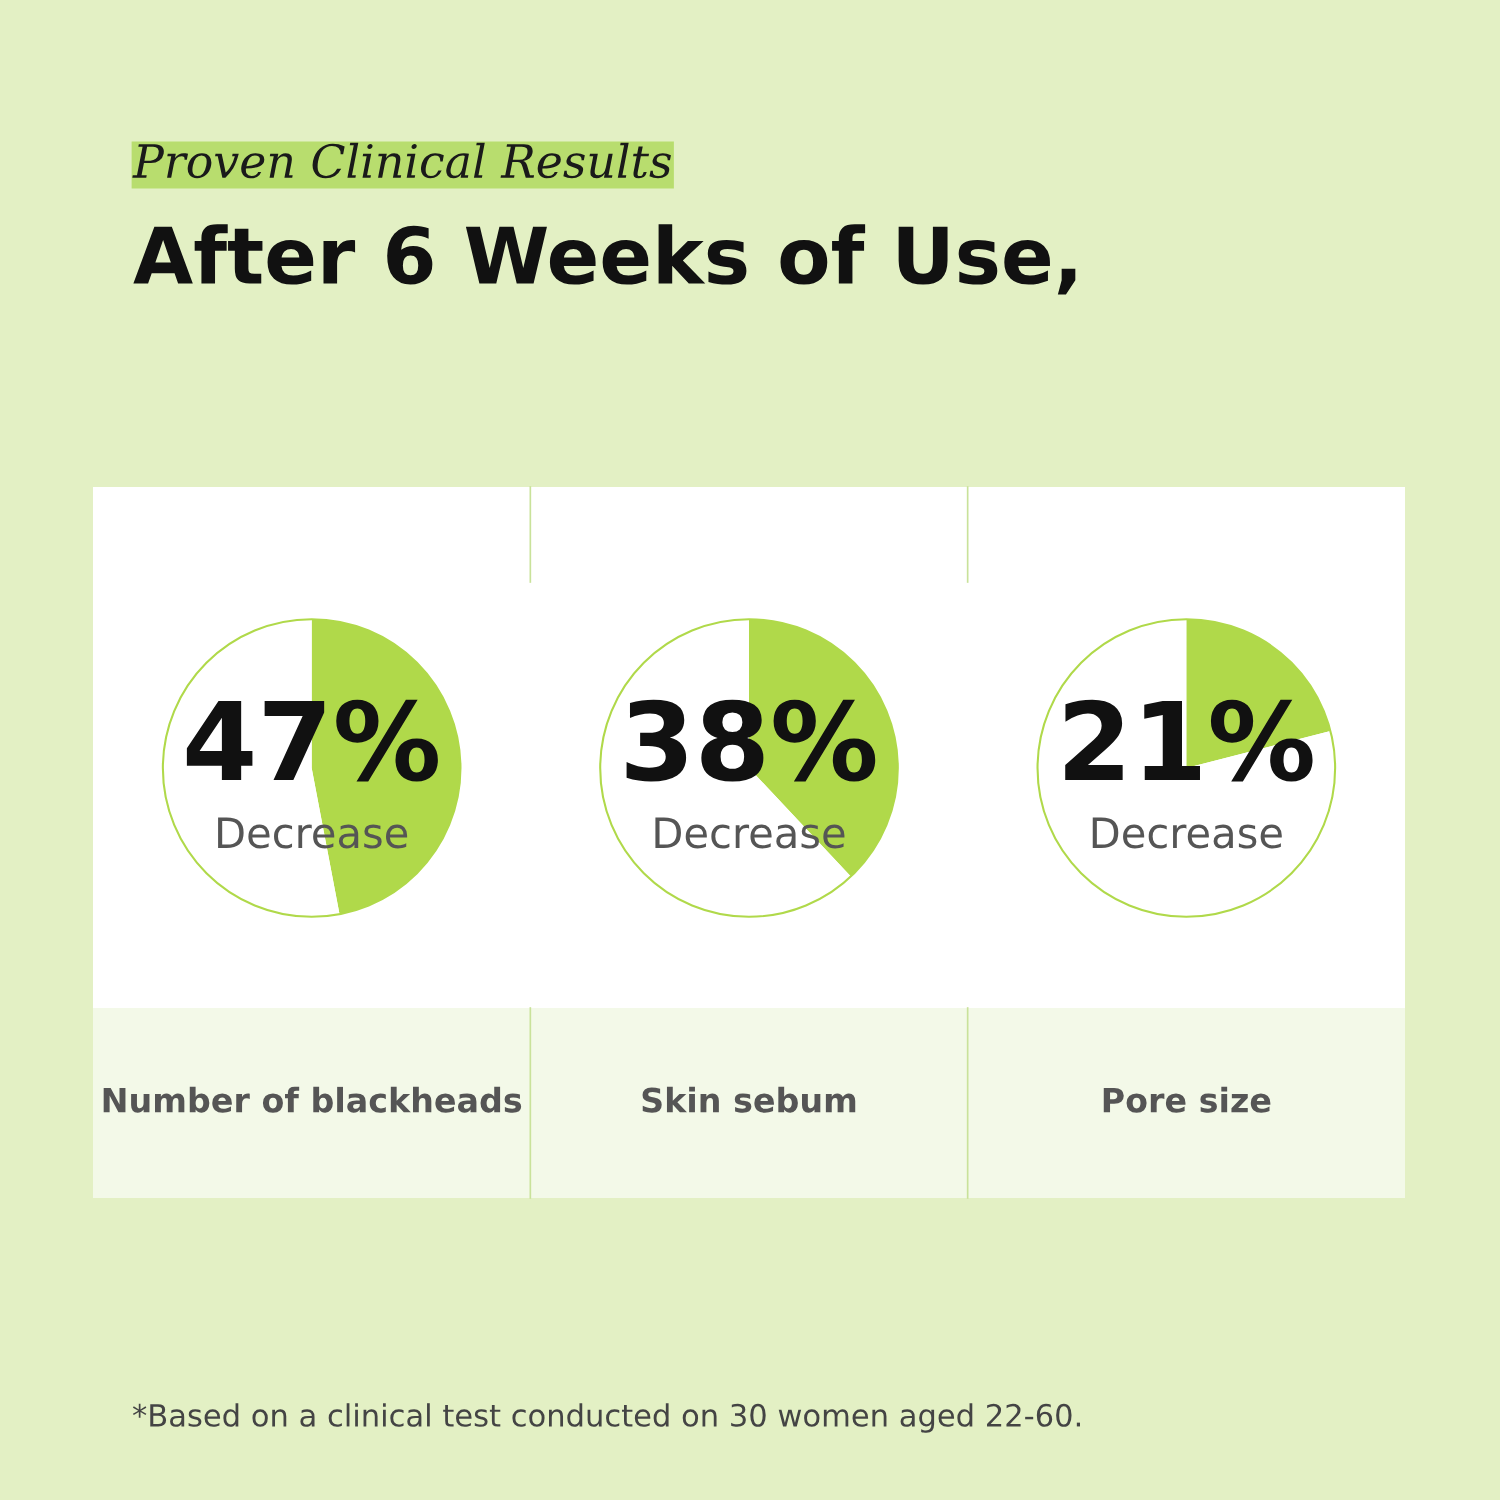 The image size is (1500, 1500). Describe the element at coordinates (1187, 833) in the screenshot. I see `text: Decrease` at that location.